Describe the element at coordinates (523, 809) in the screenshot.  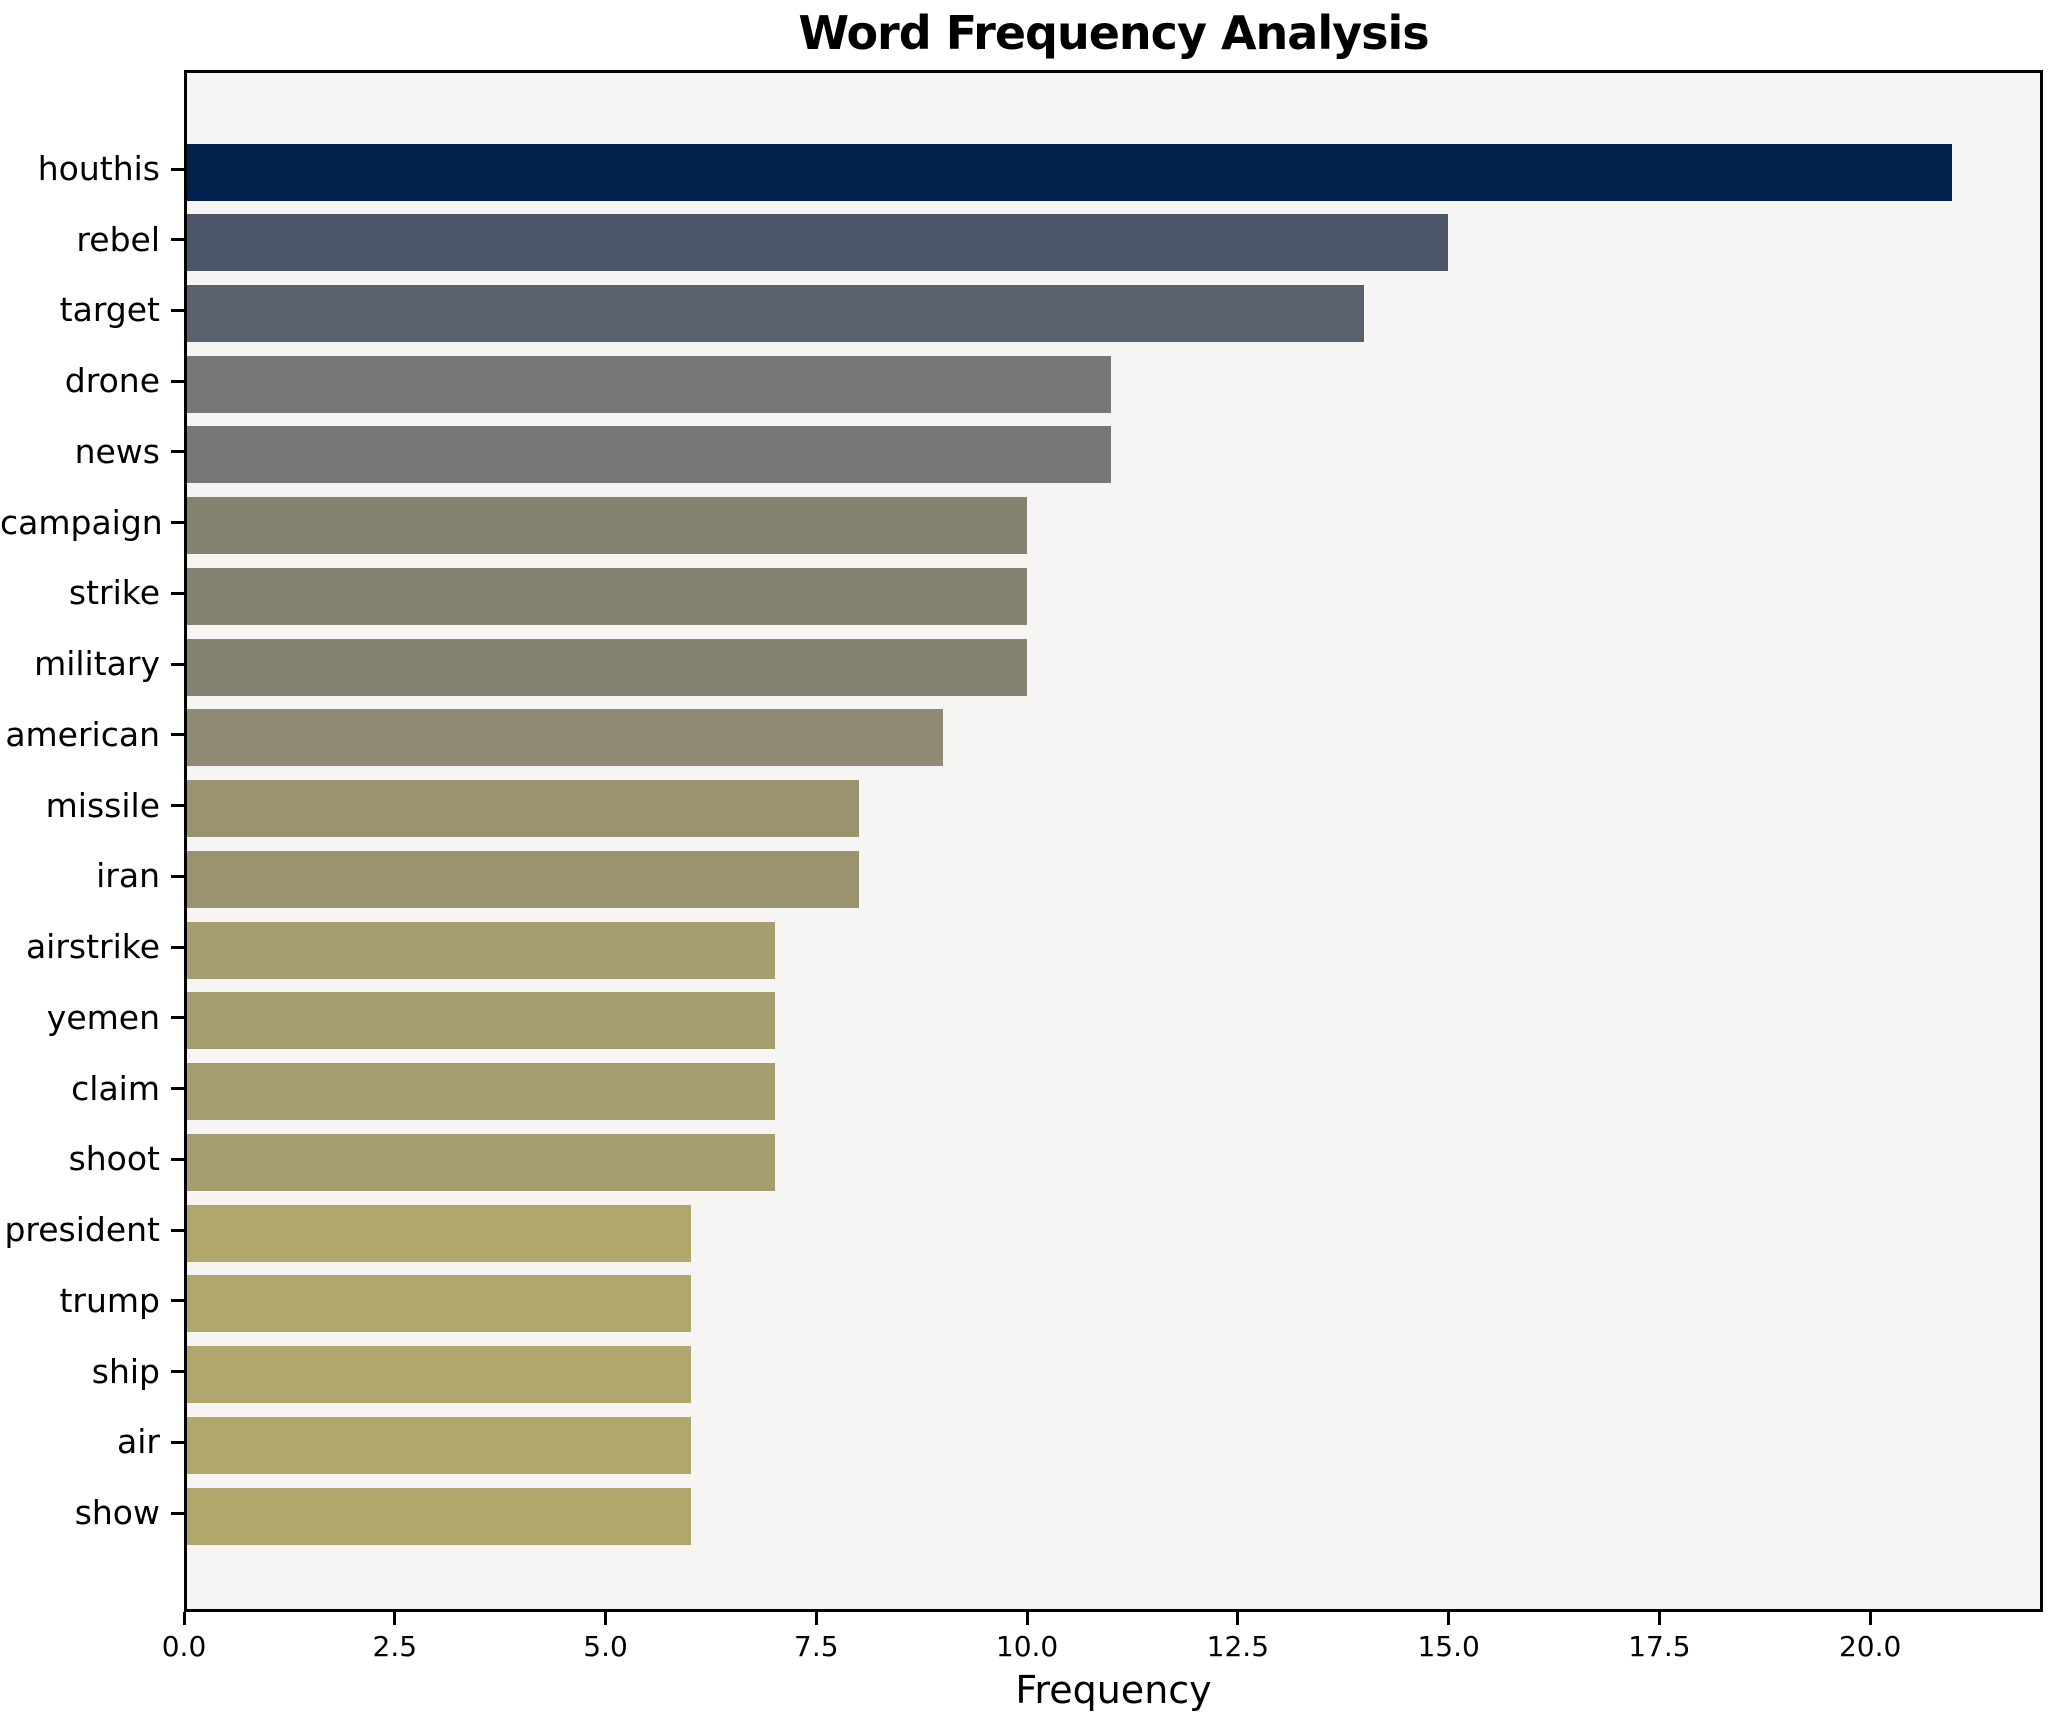
I see `bar-missile` at that location.